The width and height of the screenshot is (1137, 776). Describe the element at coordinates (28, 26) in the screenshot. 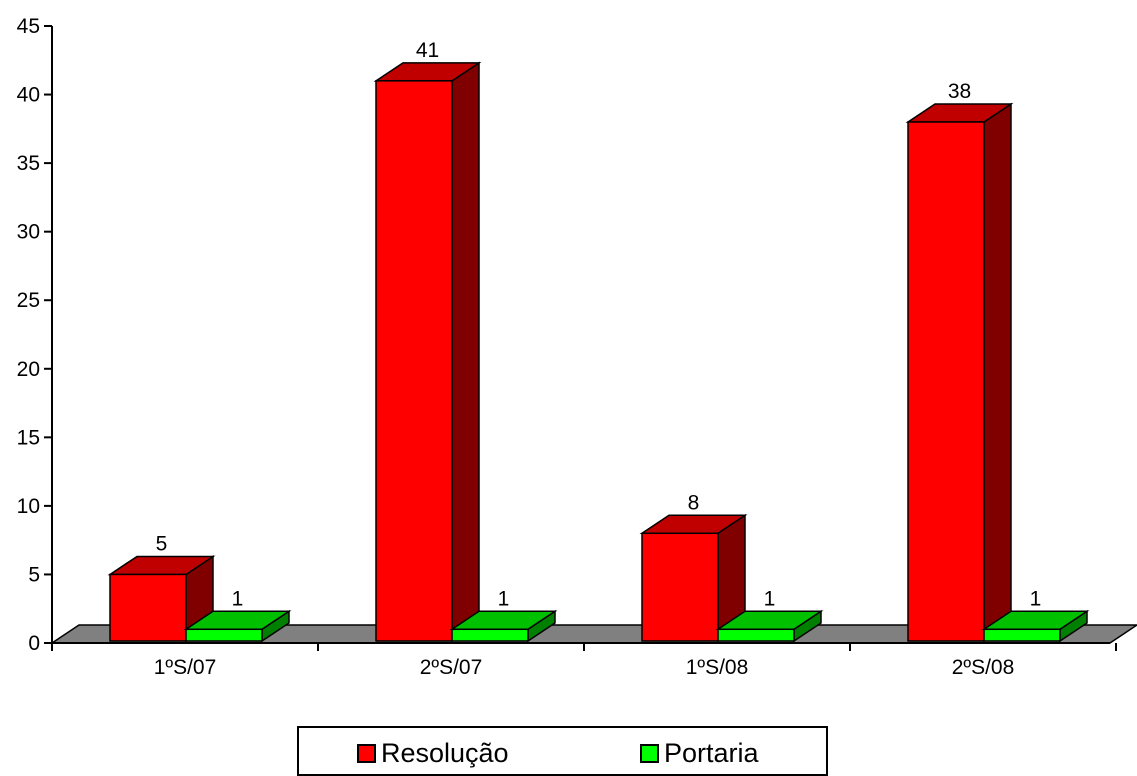

I see `y-tick-label: 45` at that location.